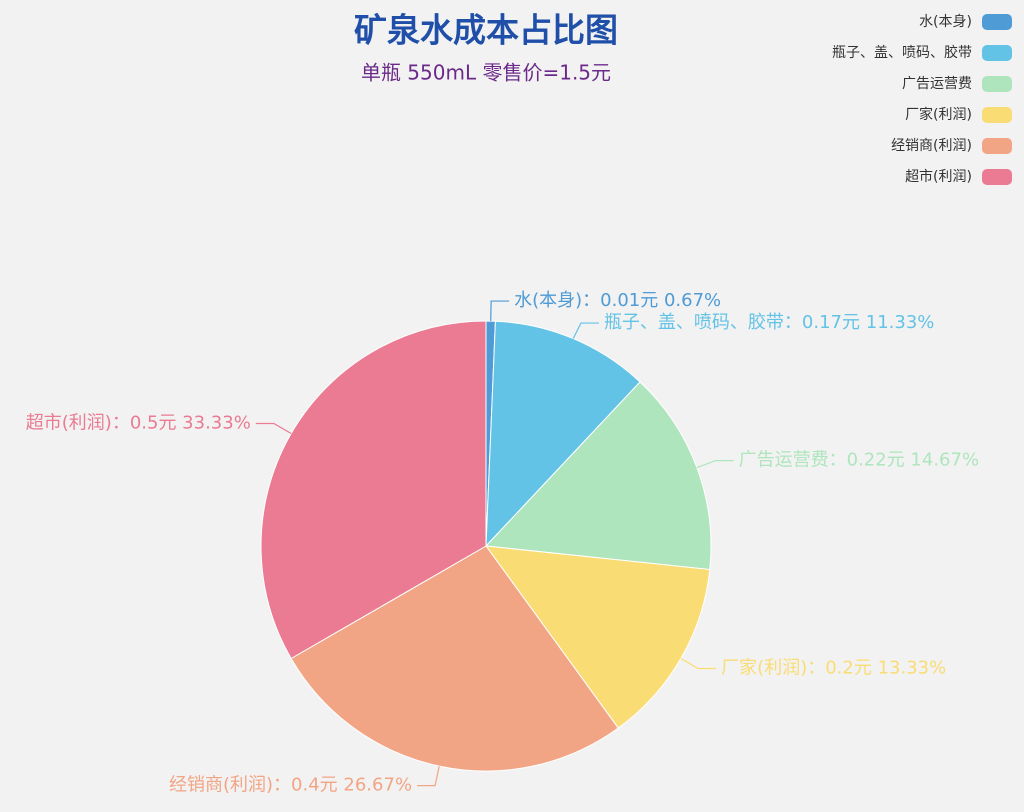 This screenshot has height=812, width=1024. What do you see at coordinates (859, 460) in the screenshot?
I see `data-label: 广告运营费：0.22元 14.67%` at bounding box center [859, 460].